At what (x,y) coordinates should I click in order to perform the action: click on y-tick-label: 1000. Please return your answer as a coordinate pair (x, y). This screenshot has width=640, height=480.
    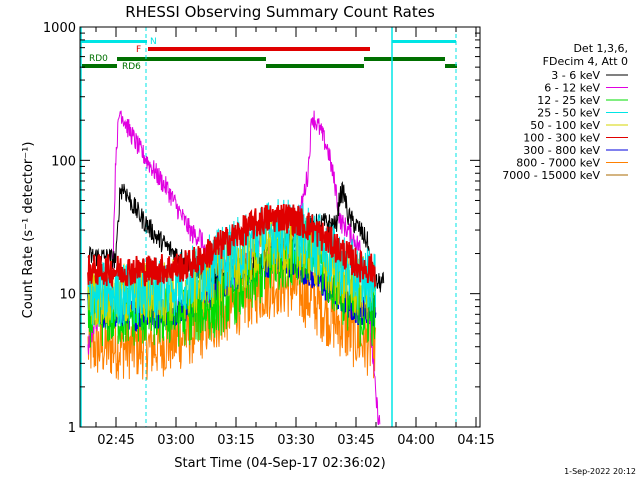
    Looking at the image, I should click on (59, 28).